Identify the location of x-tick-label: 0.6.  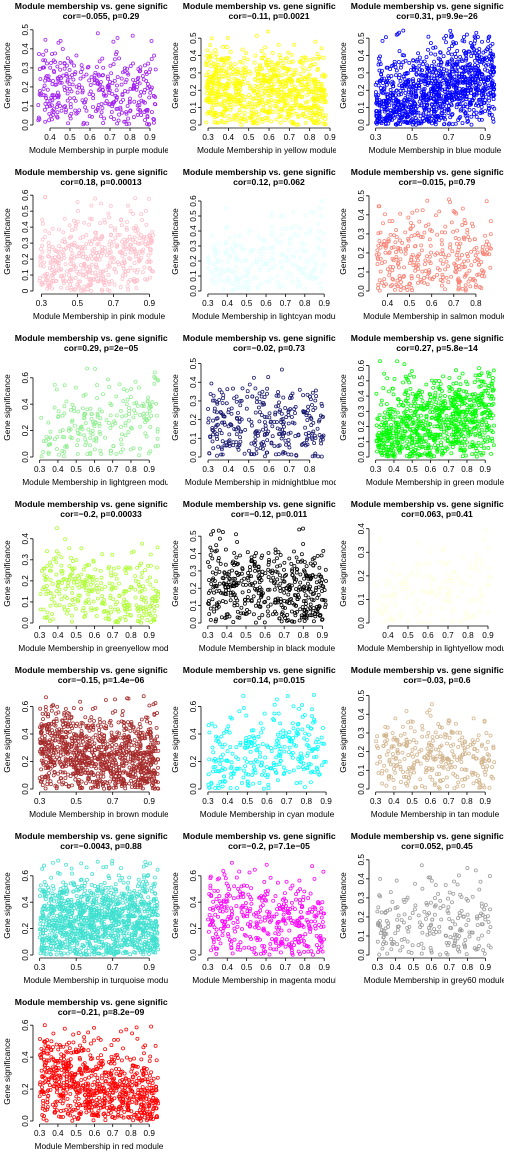
(269, 469).